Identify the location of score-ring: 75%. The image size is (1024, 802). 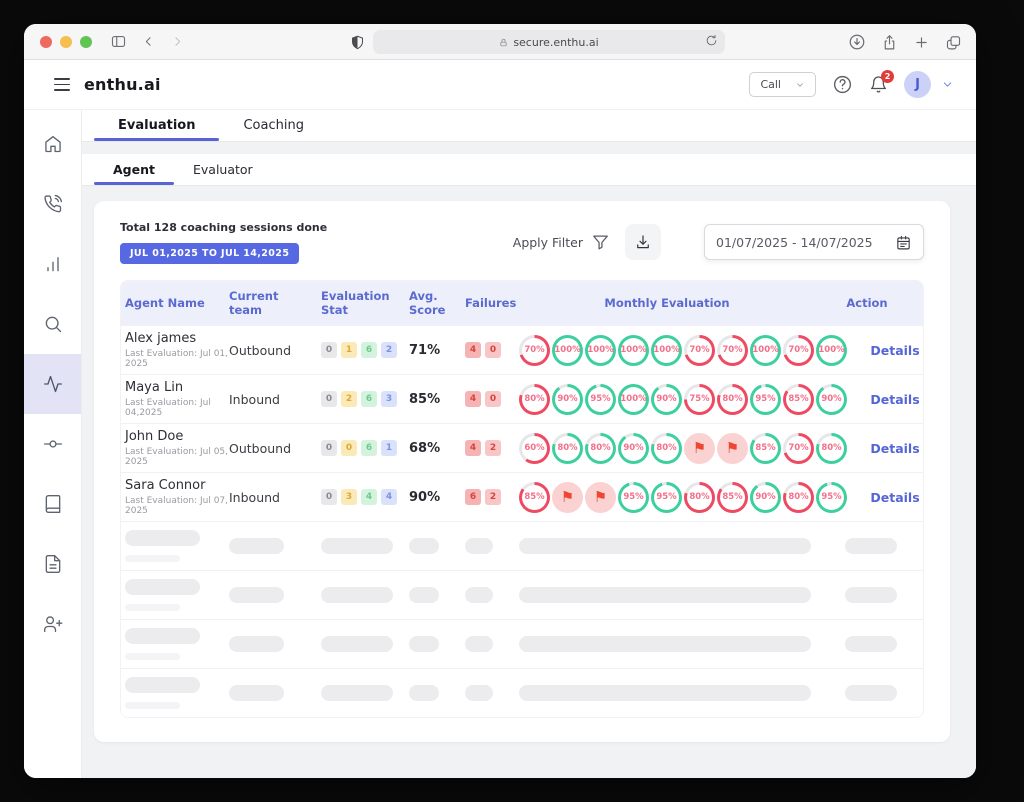
(699, 399).